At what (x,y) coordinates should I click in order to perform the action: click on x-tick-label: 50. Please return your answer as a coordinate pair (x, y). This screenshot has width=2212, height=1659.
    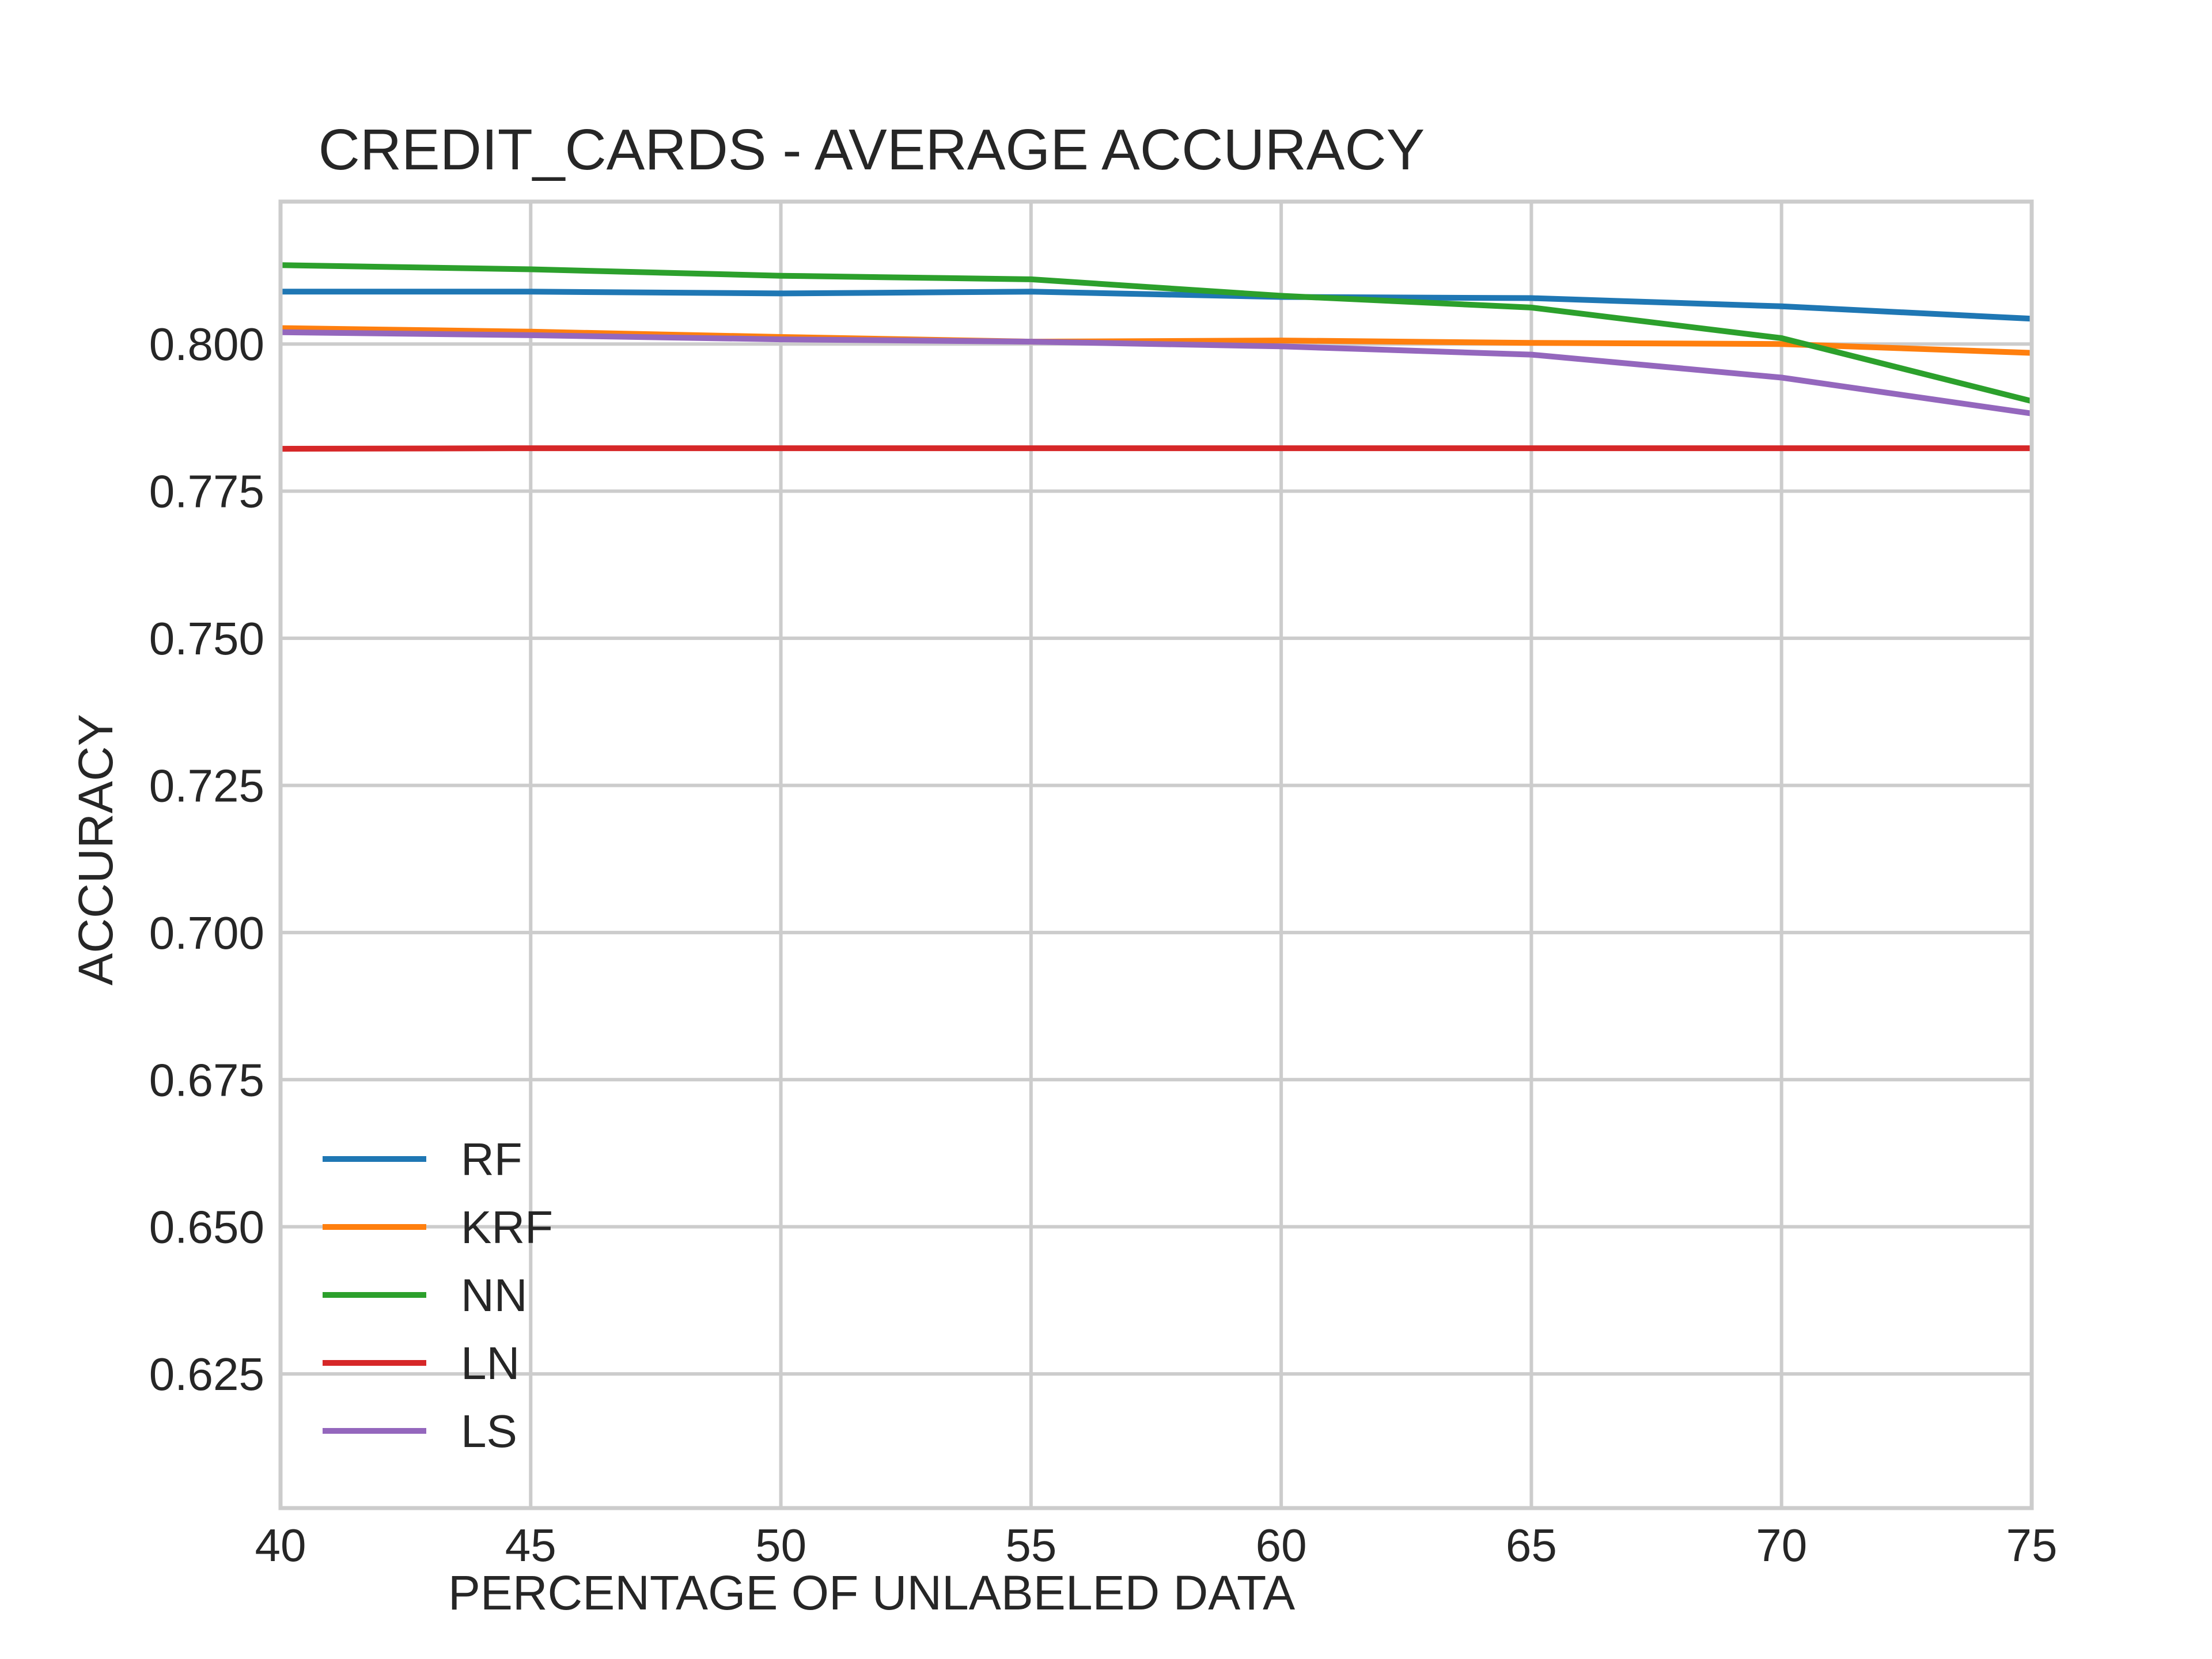
    Looking at the image, I should click on (780, 1545).